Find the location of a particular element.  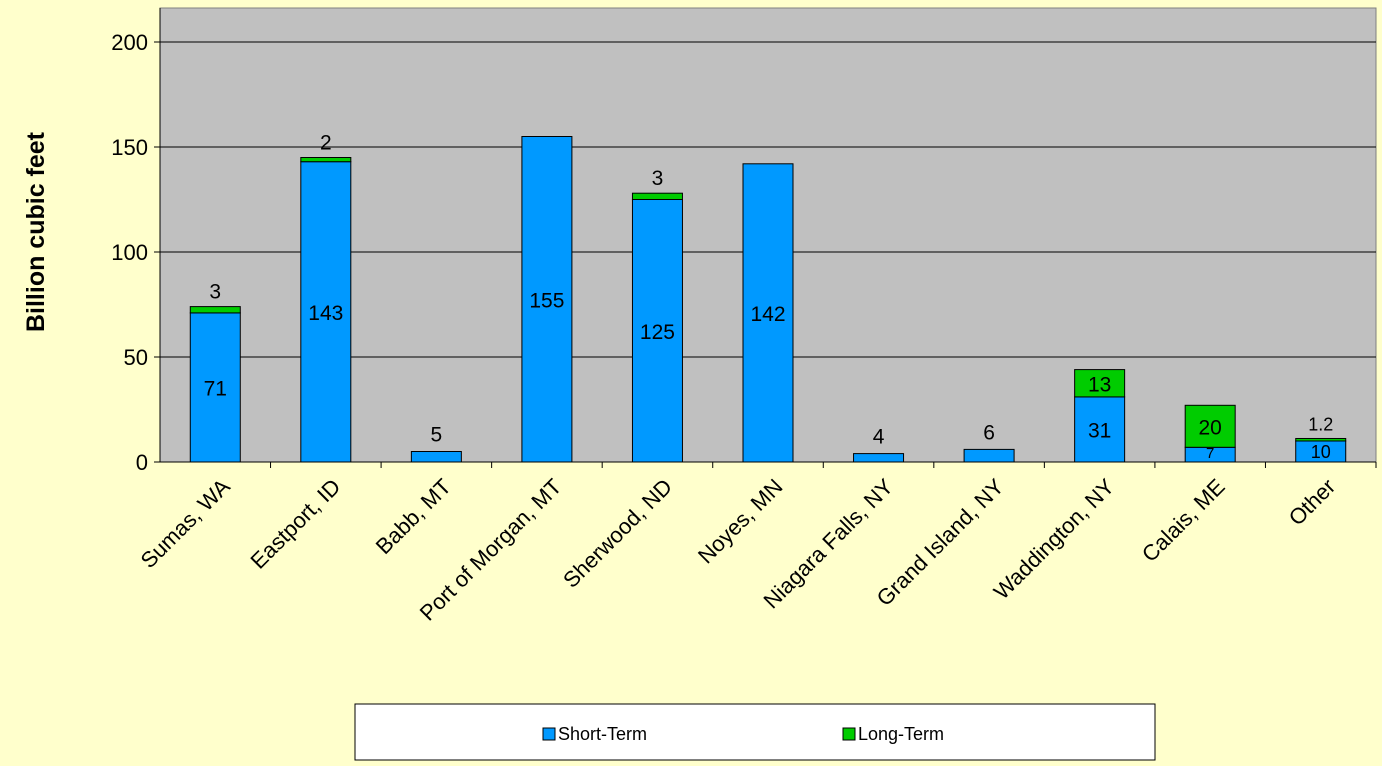

data-label-short-term-other: 10 is located at coordinates (1321, 452).